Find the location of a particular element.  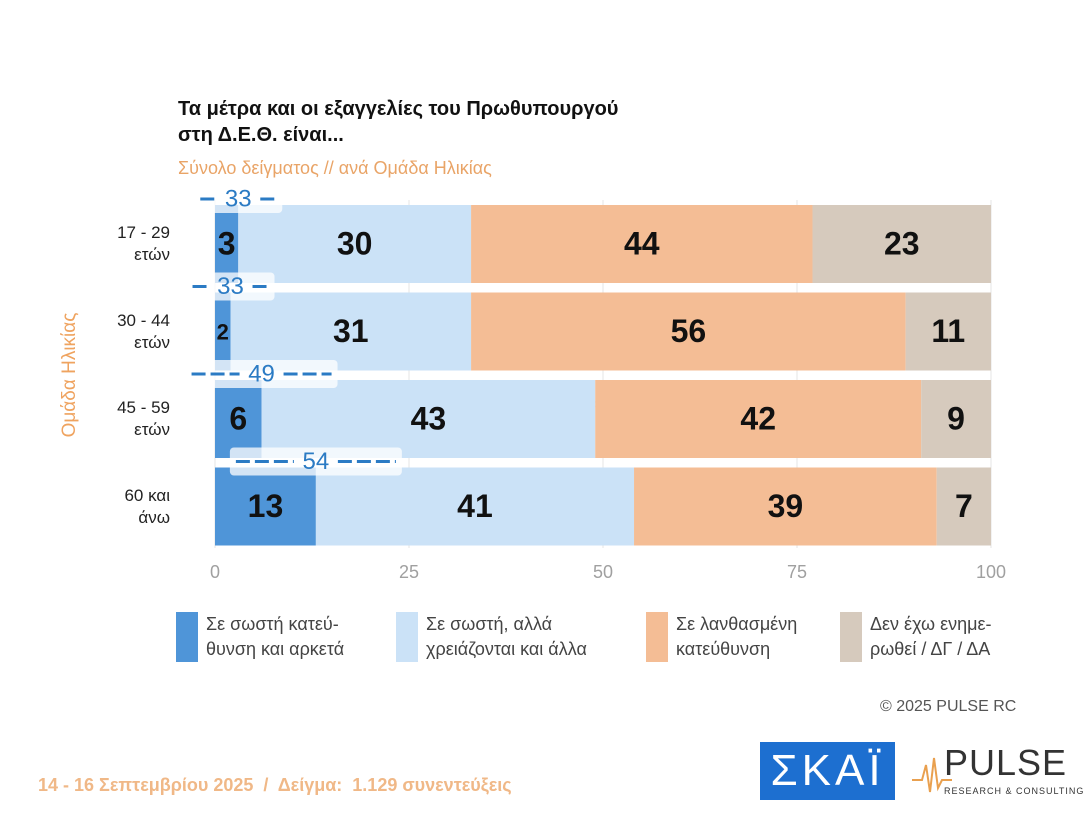

y-tick-label: 30 - 44 ετών is located at coordinates (143, 331).